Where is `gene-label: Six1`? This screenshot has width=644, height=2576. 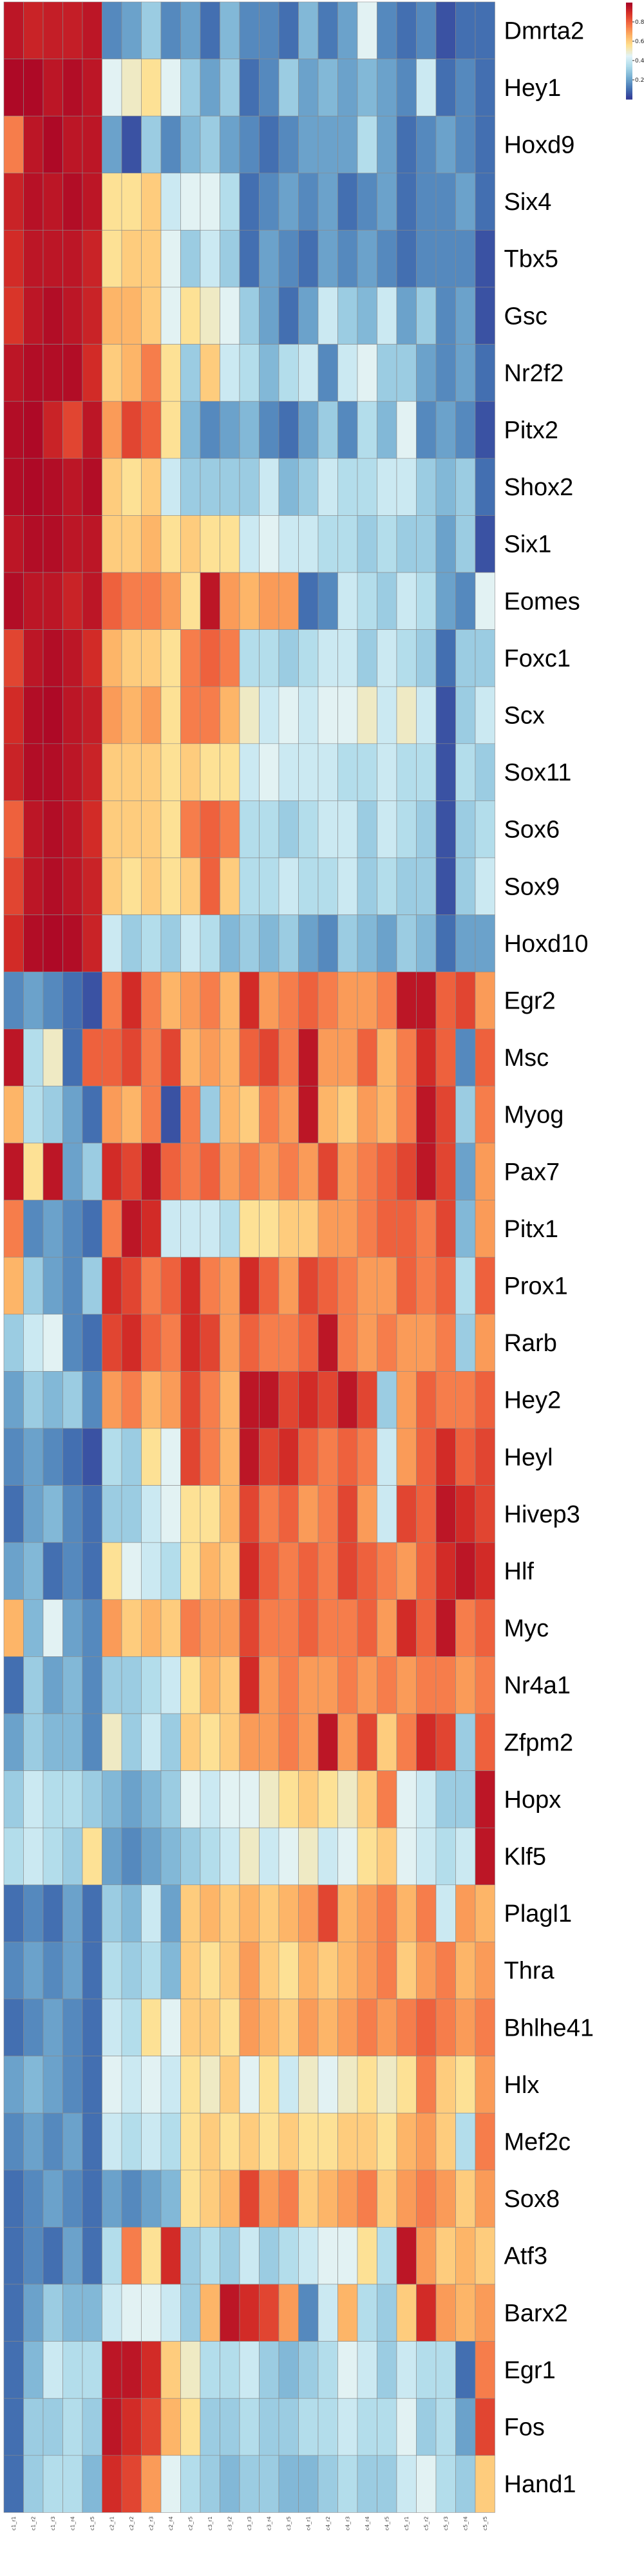
gene-label: Six1 is located at coordinates (528, 544).